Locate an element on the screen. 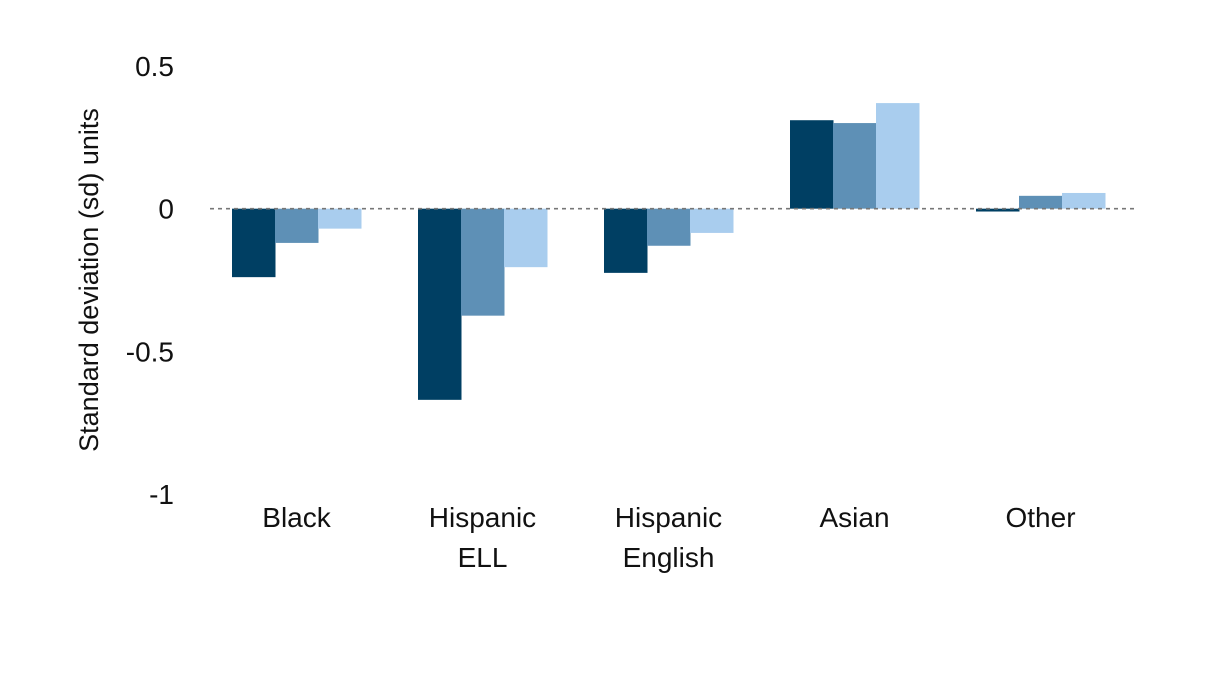 This screenshot has width=1216, height=700. x-category-label: Black is located at coordinates (296, 517).